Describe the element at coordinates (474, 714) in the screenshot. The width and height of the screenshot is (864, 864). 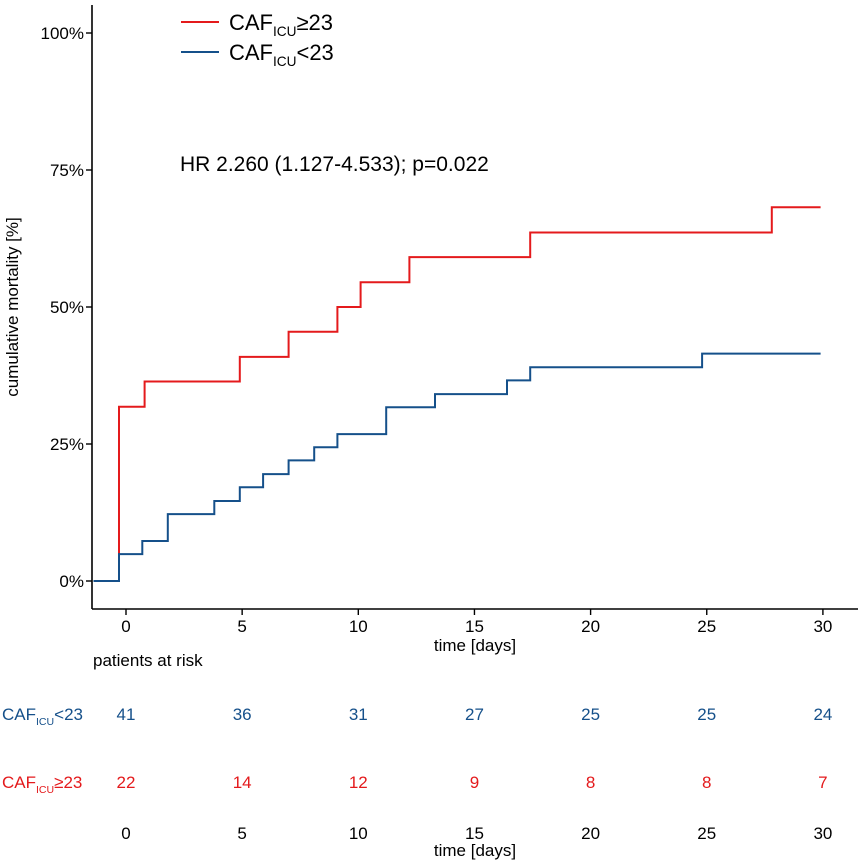
I see `risk-count: 27` at that location.